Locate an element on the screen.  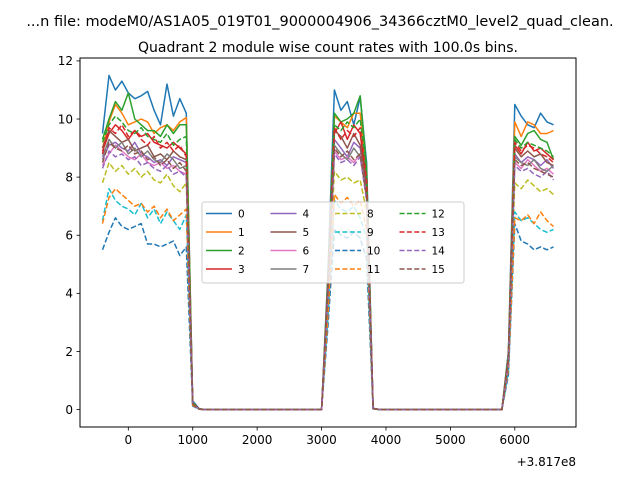
y-tick-label: 8 is located at coordinates (69, 177).